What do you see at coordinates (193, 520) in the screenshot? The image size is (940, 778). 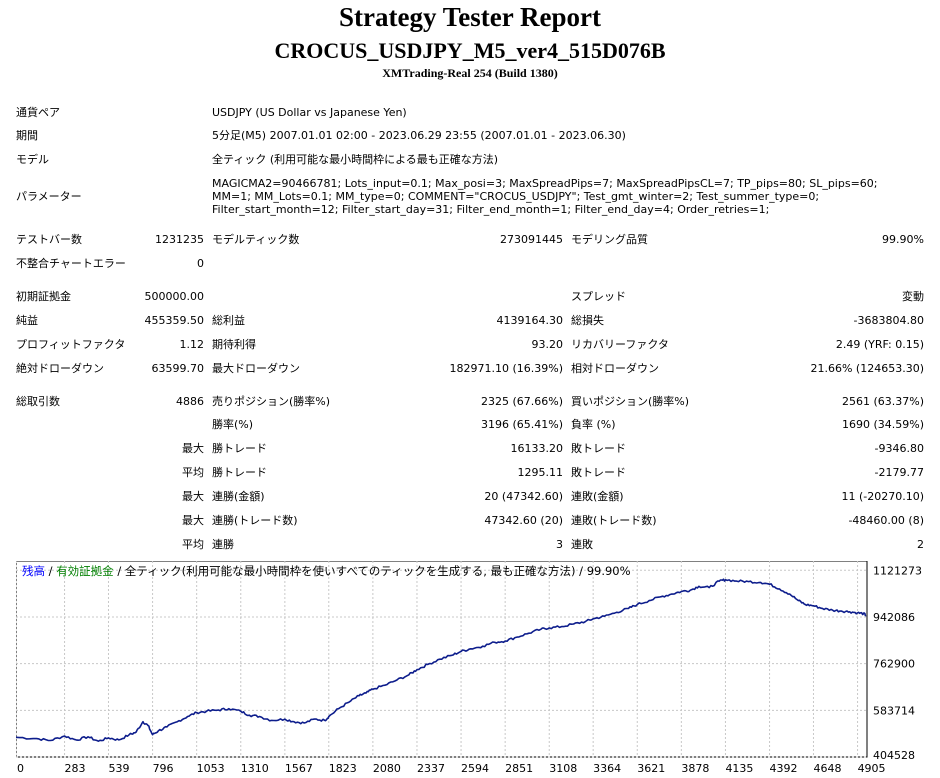 I see `maximal-label: 最大` at bounding box center [193, 520].